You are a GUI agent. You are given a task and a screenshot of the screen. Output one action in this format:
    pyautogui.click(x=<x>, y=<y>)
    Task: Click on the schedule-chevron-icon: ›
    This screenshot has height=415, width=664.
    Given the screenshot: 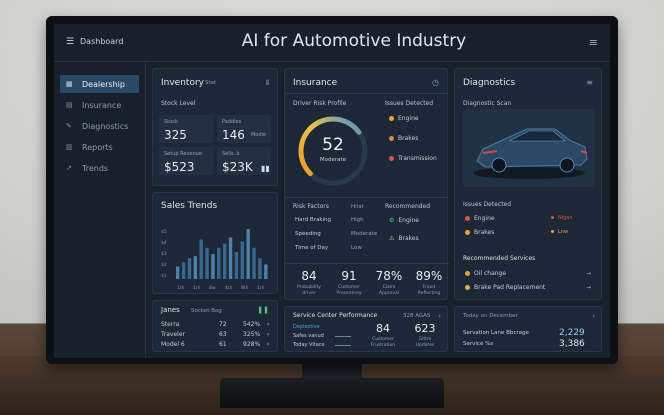 What is the action you would take?
    pyautogui.click(x=593, y=316)
    